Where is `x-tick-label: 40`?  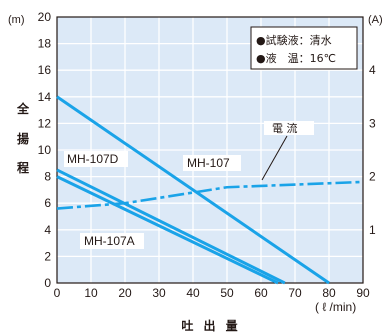 x-tick-label: 40 is located at coordinates (193, 293).